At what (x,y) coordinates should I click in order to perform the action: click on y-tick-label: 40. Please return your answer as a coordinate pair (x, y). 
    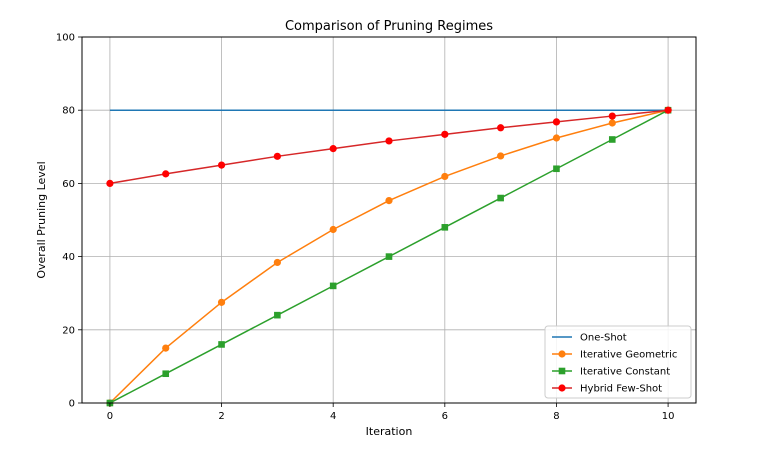
    Looking at the image, I should click on (68, 257).